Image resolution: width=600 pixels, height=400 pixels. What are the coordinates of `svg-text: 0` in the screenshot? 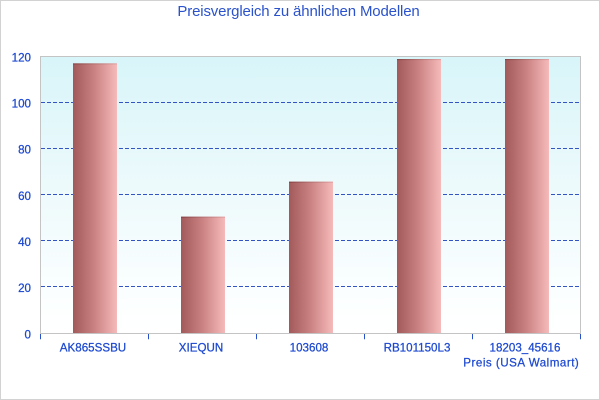 It's located at (28, 334).